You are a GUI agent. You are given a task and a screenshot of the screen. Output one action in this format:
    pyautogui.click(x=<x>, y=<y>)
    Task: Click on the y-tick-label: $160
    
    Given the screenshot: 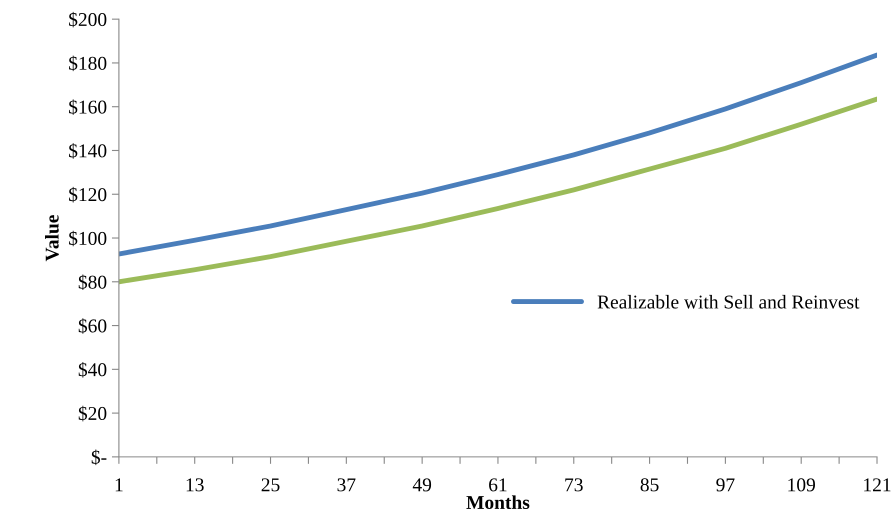 What is the action you would take?
    pyautogui.click(x=87, y=107)
    